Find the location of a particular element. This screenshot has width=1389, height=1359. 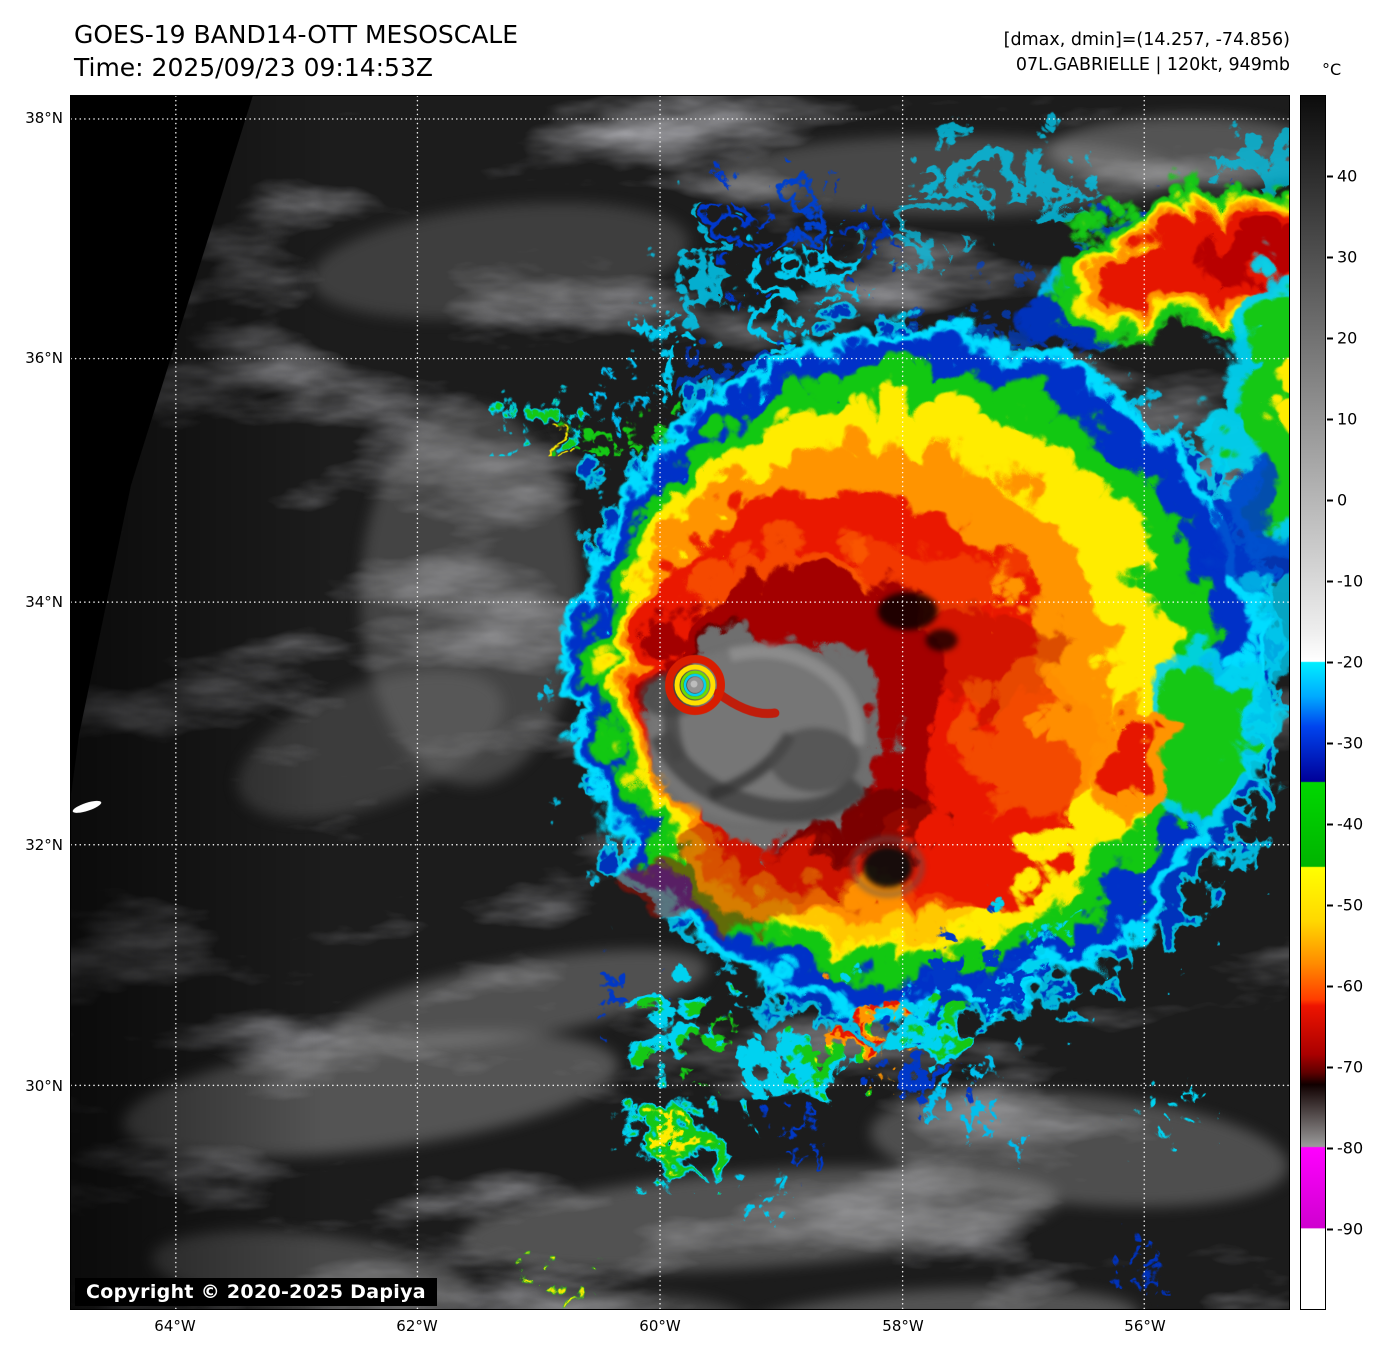

colorbar-tick: -10 is located at coordinates (1345, 581).